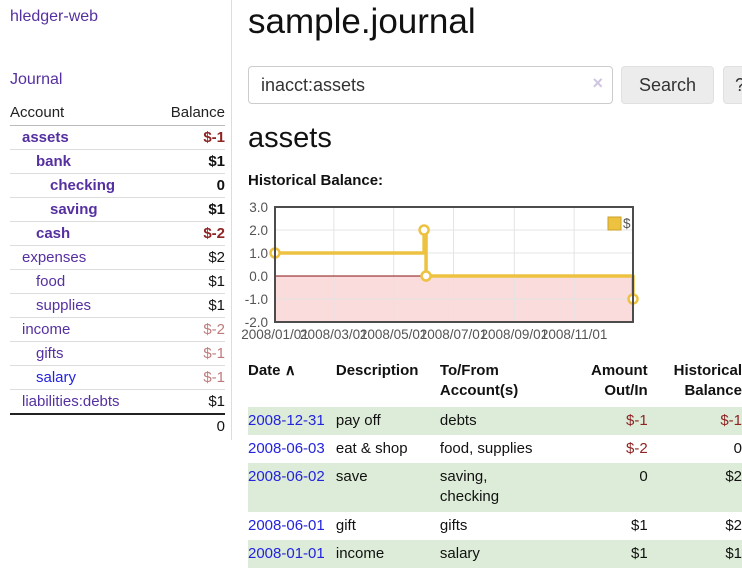  Describe the element at coordinates (54, 161) in the screenshot. I see `account-link: bank` at that location.